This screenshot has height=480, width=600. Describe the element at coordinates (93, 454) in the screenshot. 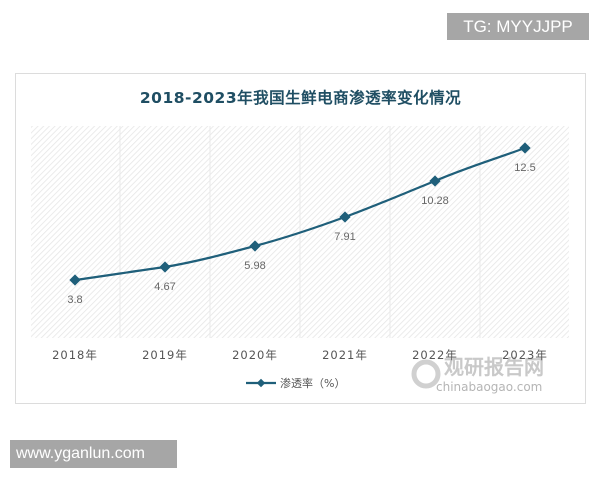

I see `site-watermark-badge: www.yganlun.com` at that location.